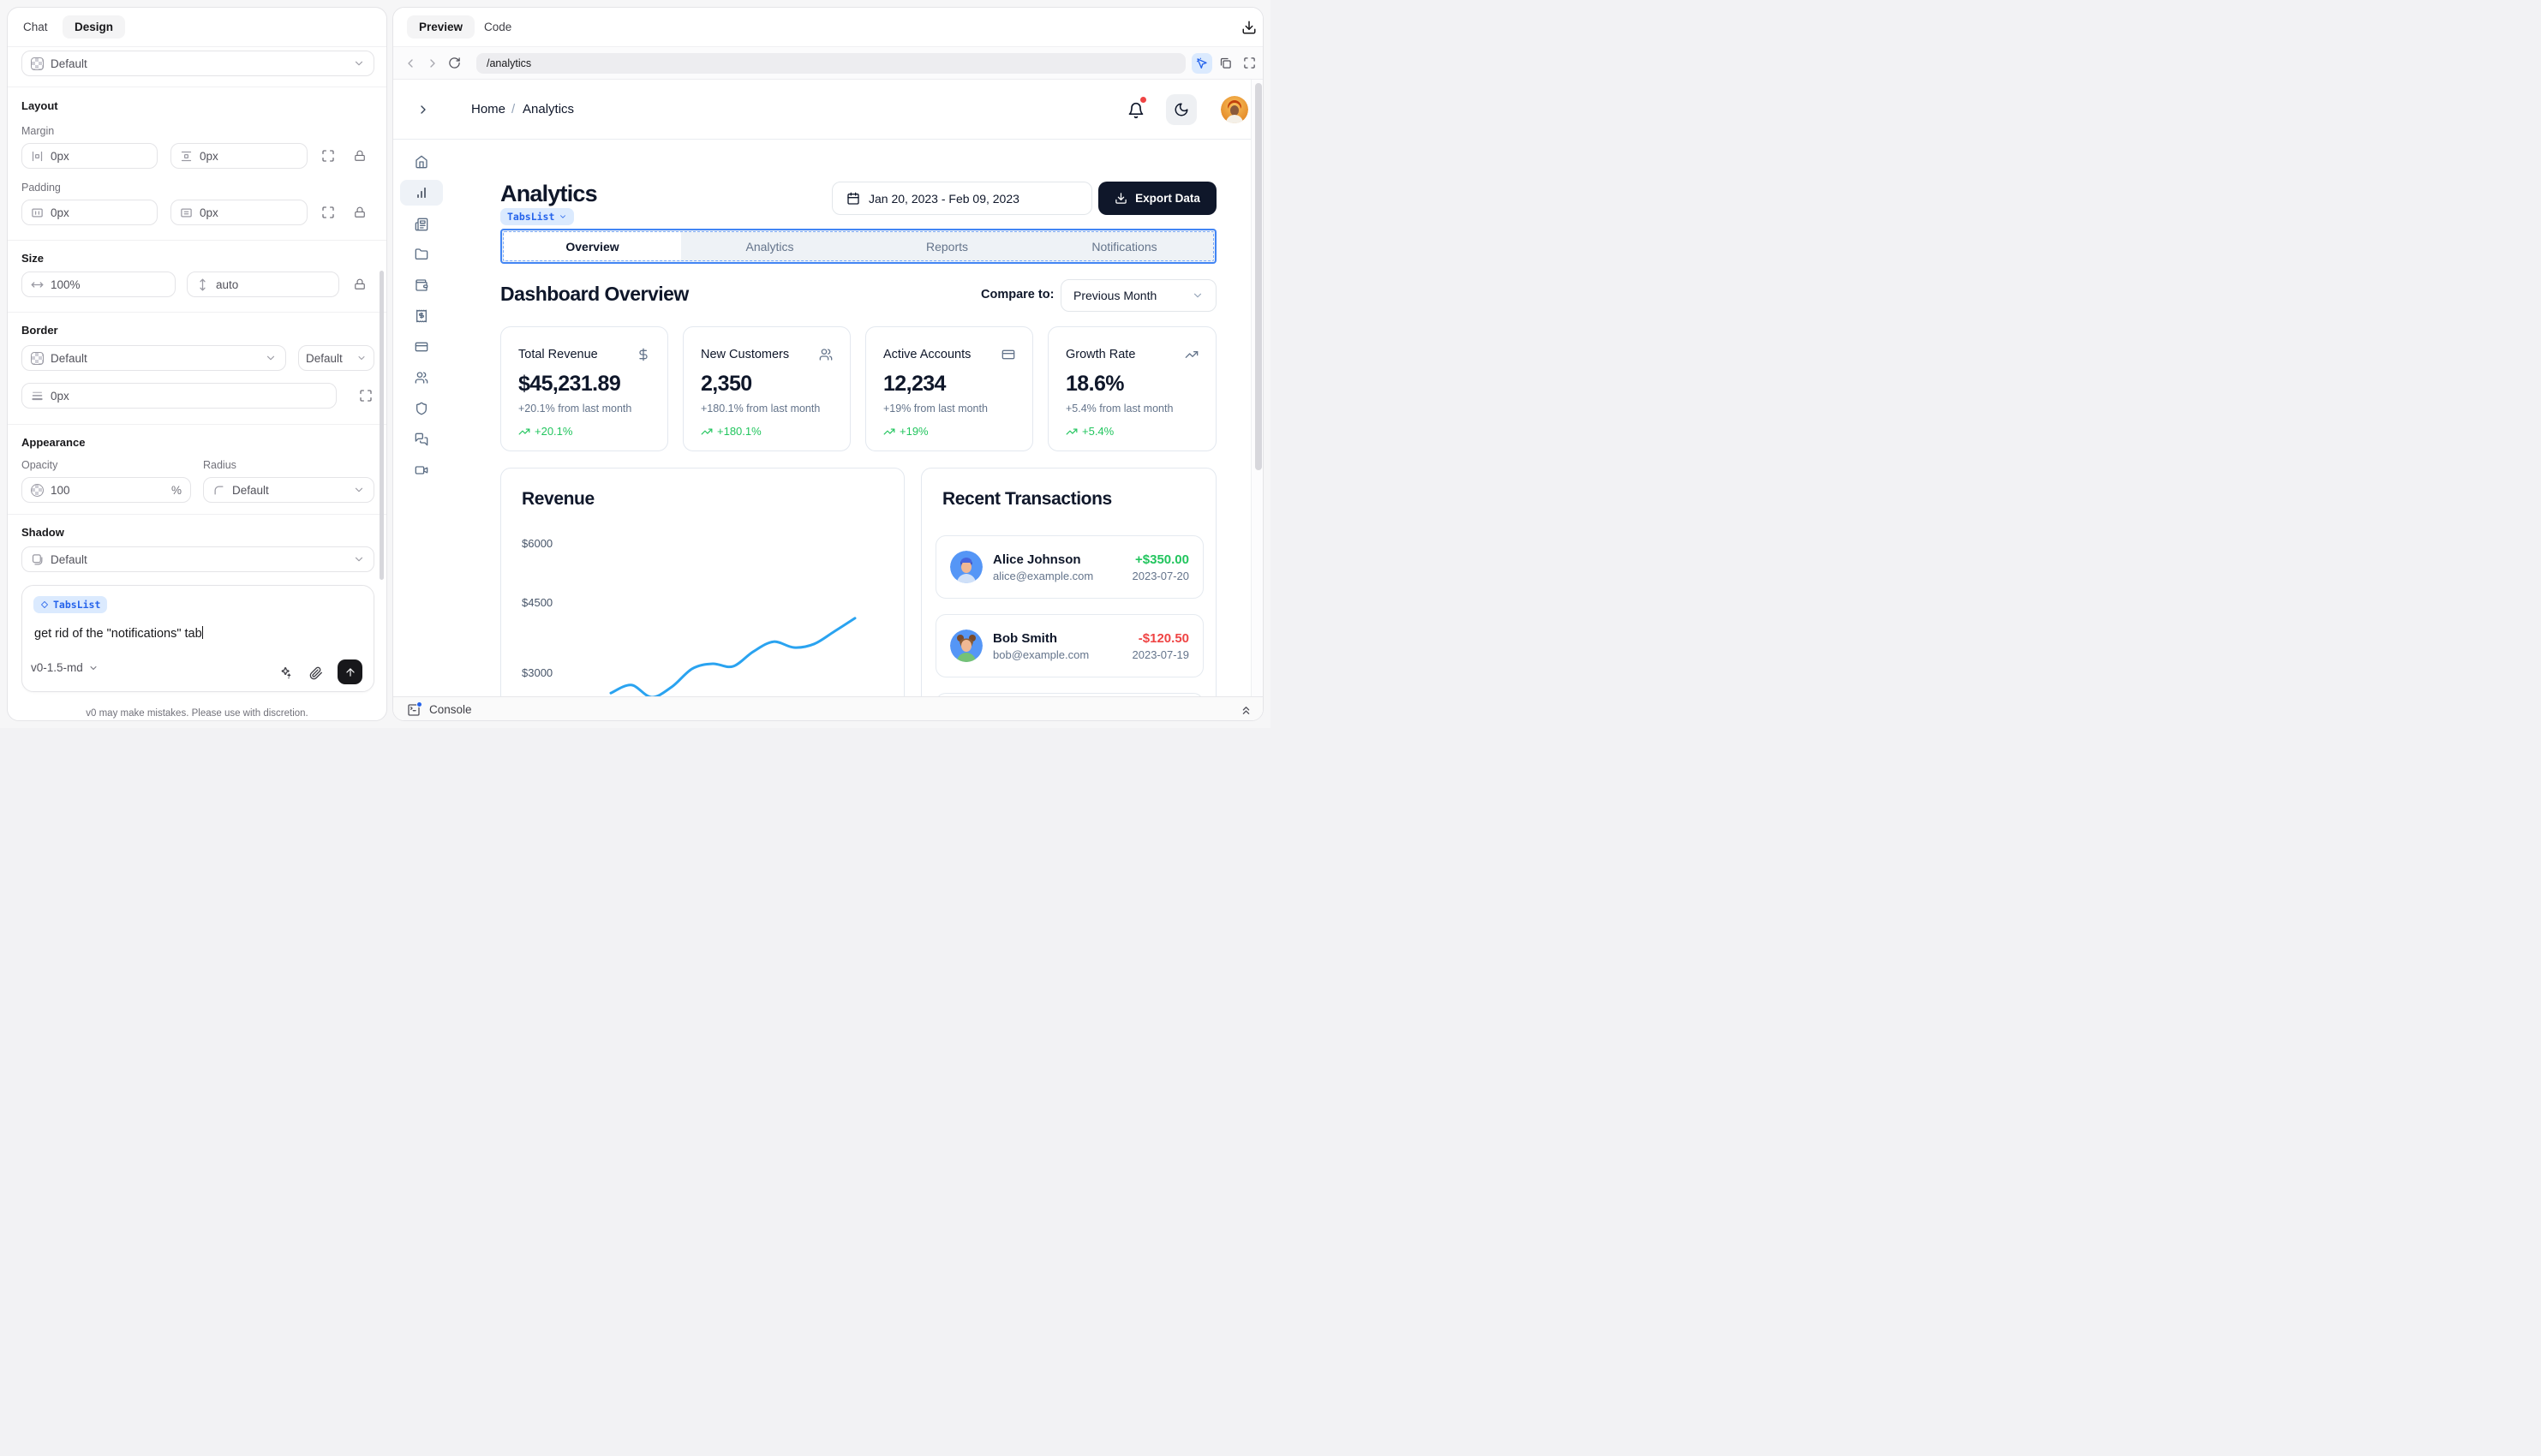 This screenshot has width=2541, height=1456. Describe the element at coordinates (153, 358) in the screenshot. I see `border-style-select: Default` at that location.